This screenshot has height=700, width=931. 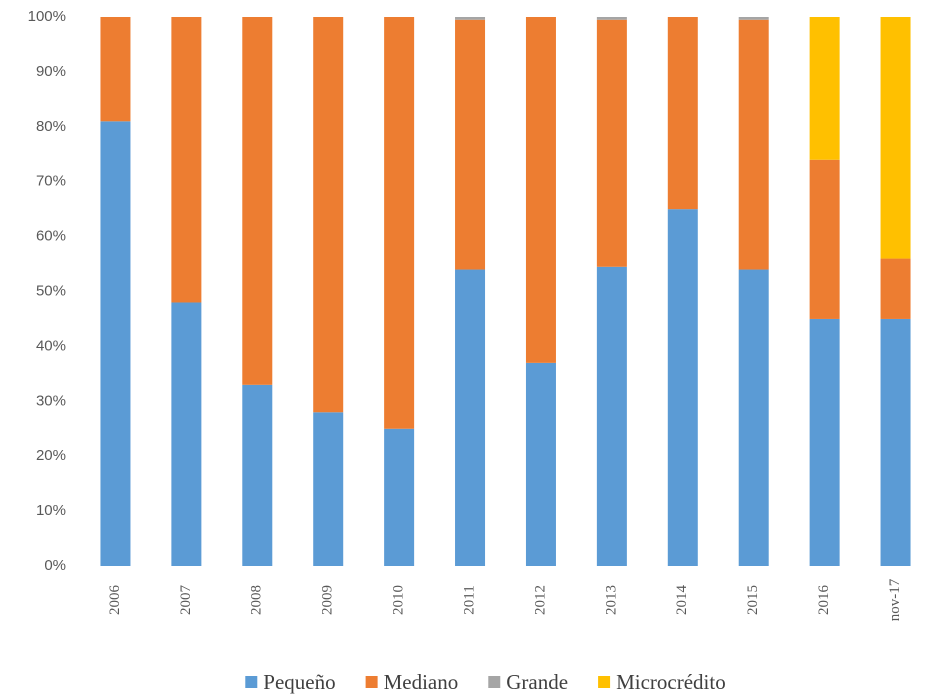 I want to click on x-tick-label: 2007, so click(x=186, y=600).